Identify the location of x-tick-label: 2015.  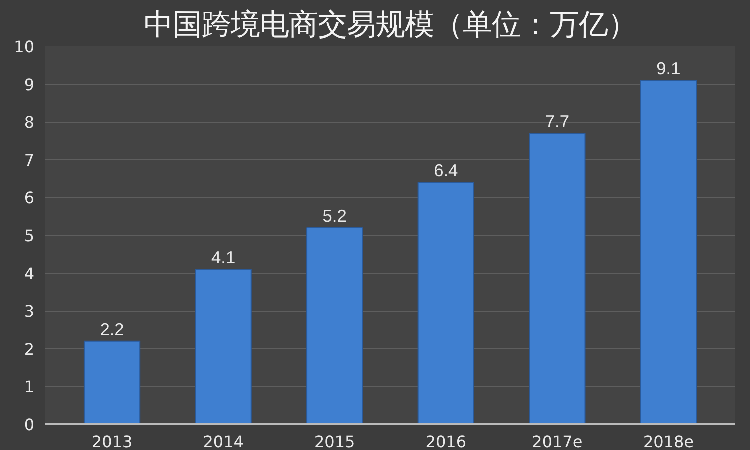
(335, 441).